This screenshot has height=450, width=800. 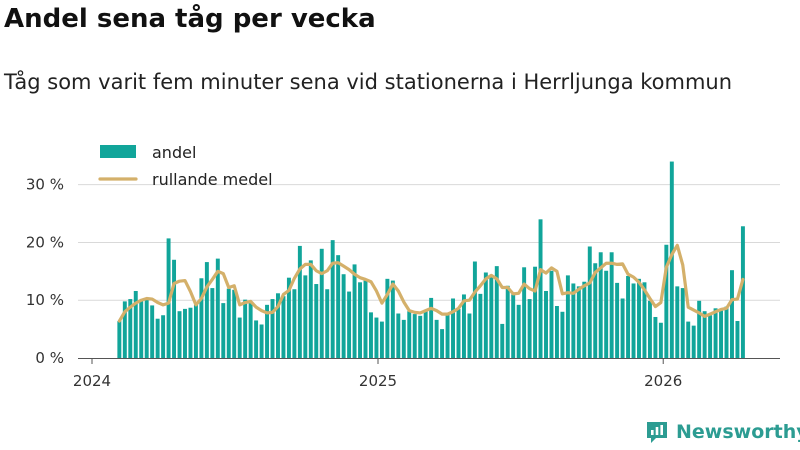 I want to click on legend-swatch-andel, so click(x=118, y=151).